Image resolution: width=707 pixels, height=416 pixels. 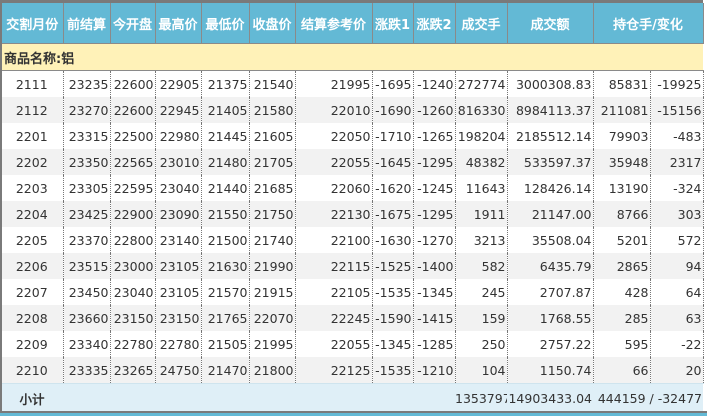 What do you see at coordinates (87, 266) in the screenshot?
I see `table-cell: 23515` at bounding box center [87, 266].